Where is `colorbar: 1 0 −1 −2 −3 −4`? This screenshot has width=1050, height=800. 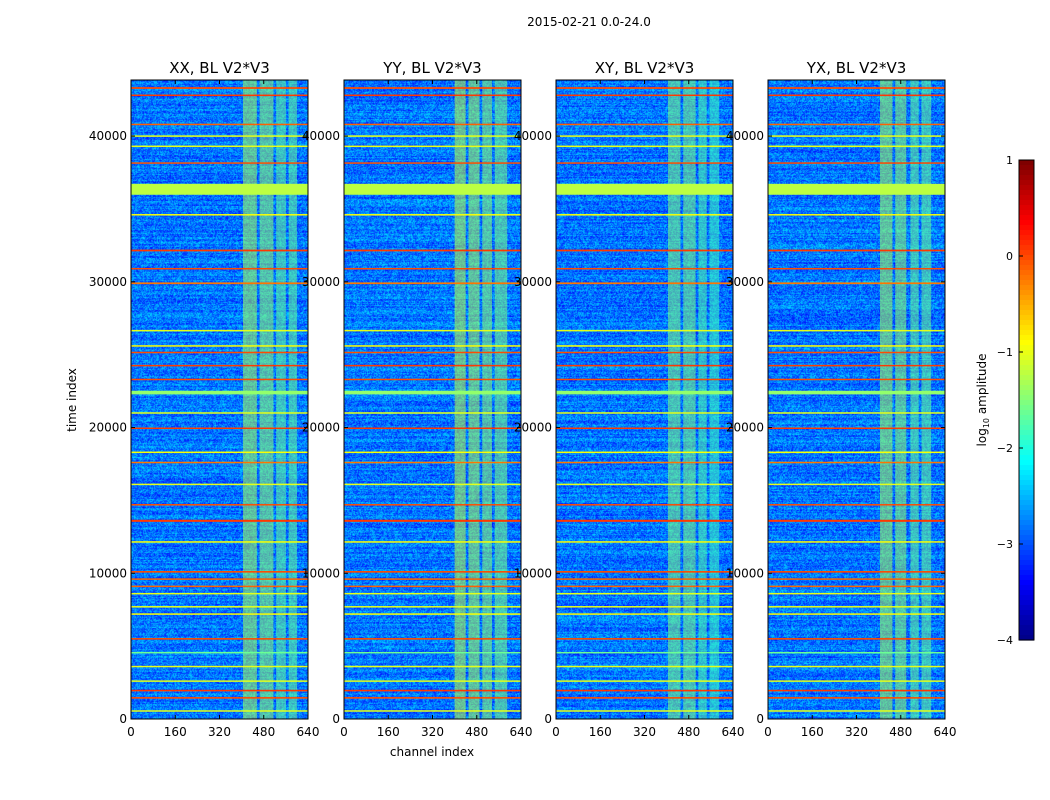
colorbar: 1 0 −1 −2 −3 −4 is located at coordinates (1016, 400).